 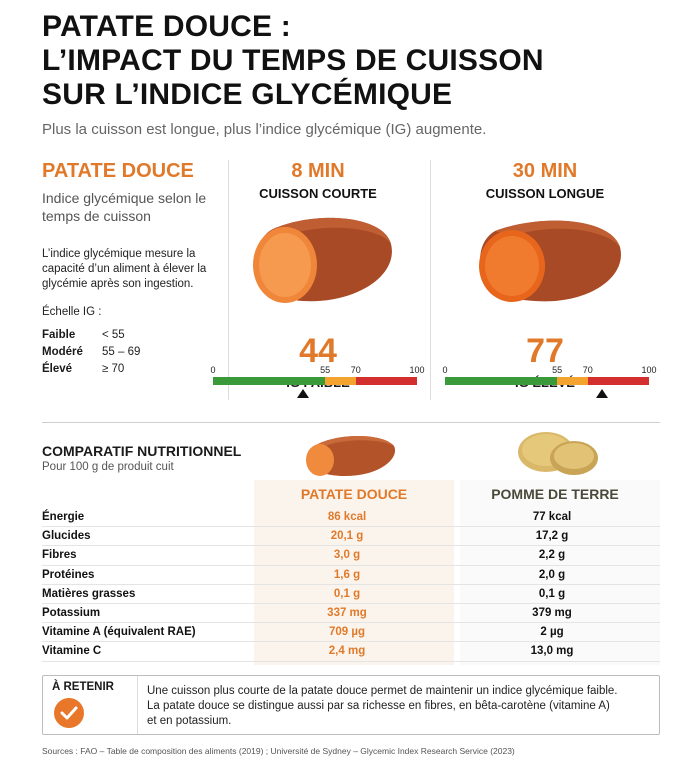 I want to click on takeaway-line: et en potassium., so click(x=189, y=721).